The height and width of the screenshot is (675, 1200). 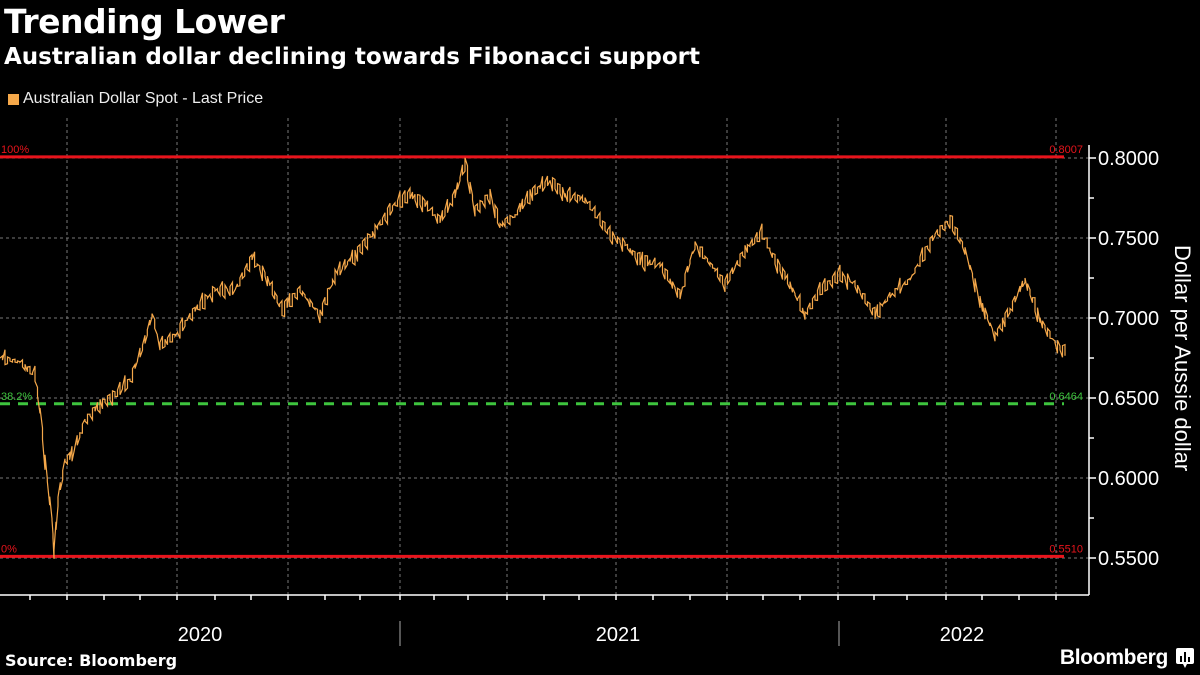 I want to click on x-tick-label: 2021, so click(x=618, y=635).